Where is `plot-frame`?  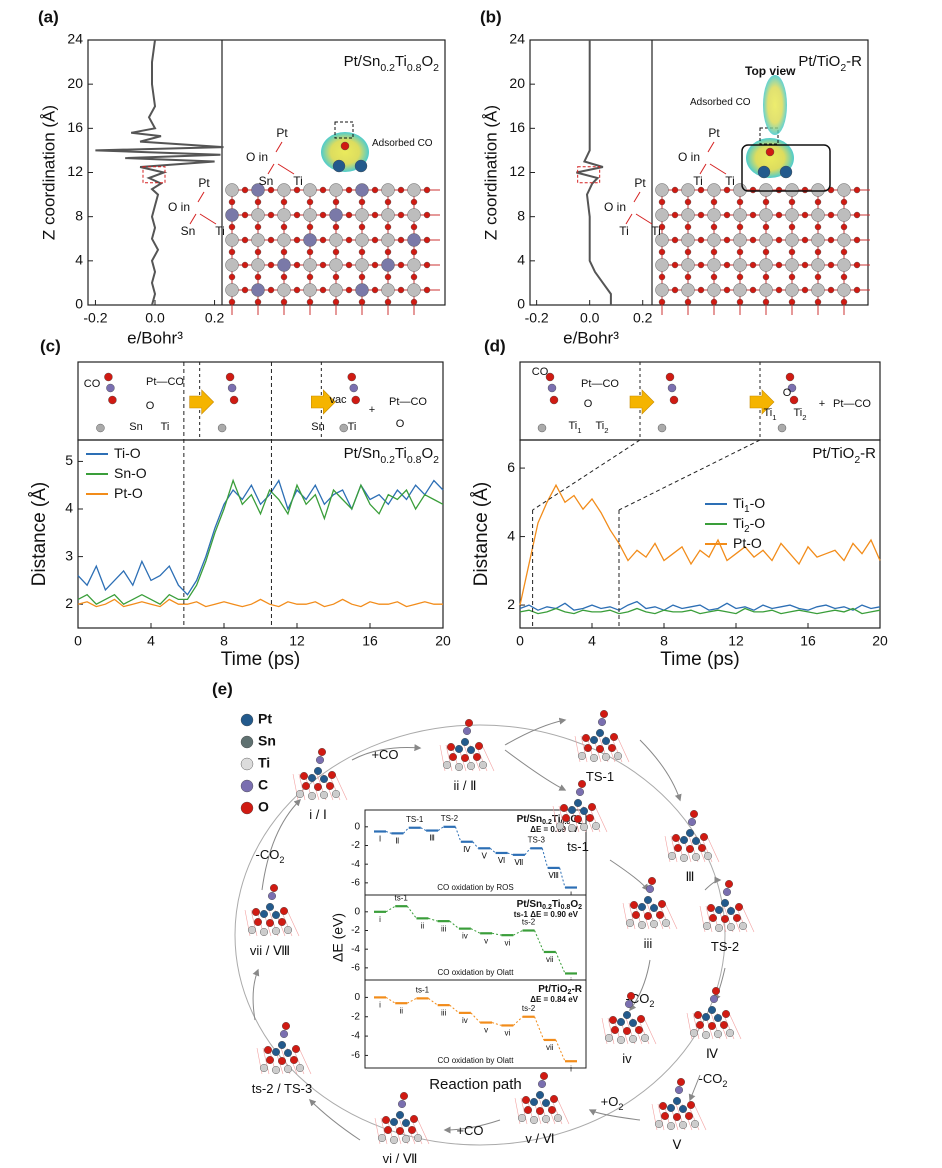
plot-frame is located at coordinates (475, 852).